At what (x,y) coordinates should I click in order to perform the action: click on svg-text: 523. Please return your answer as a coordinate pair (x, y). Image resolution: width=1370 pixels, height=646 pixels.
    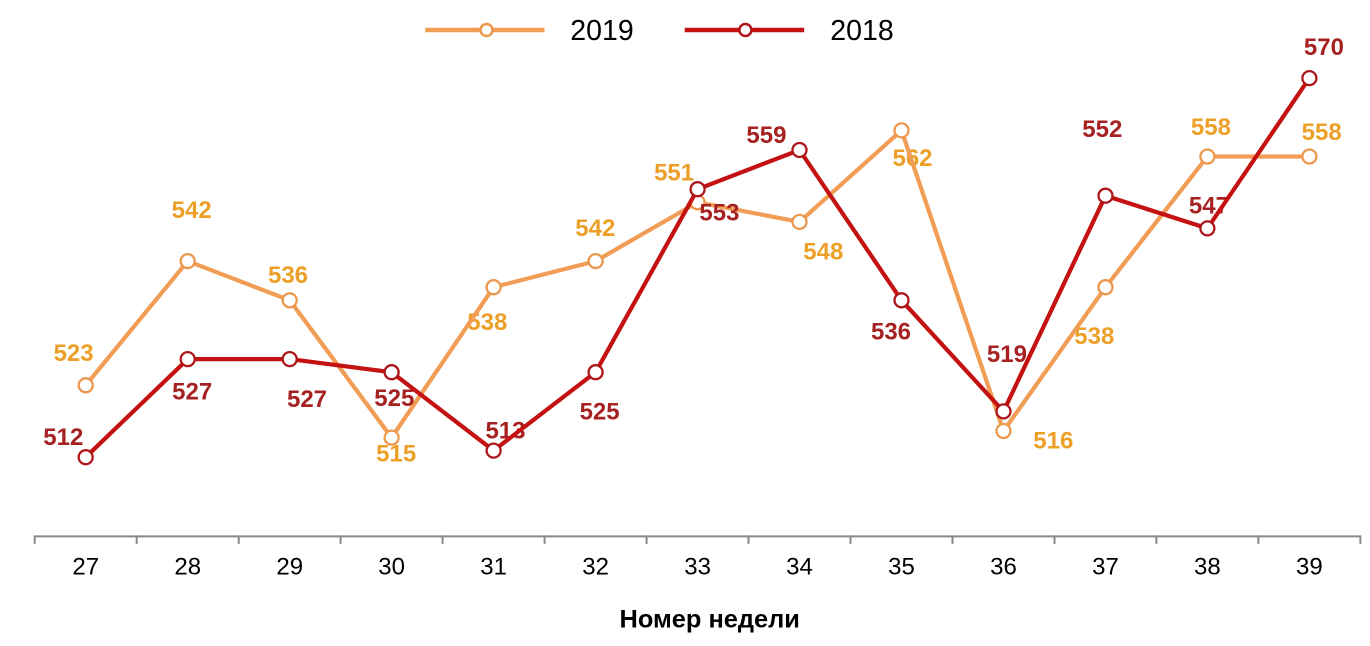
    Looking at the image, I should click on (74, 353).